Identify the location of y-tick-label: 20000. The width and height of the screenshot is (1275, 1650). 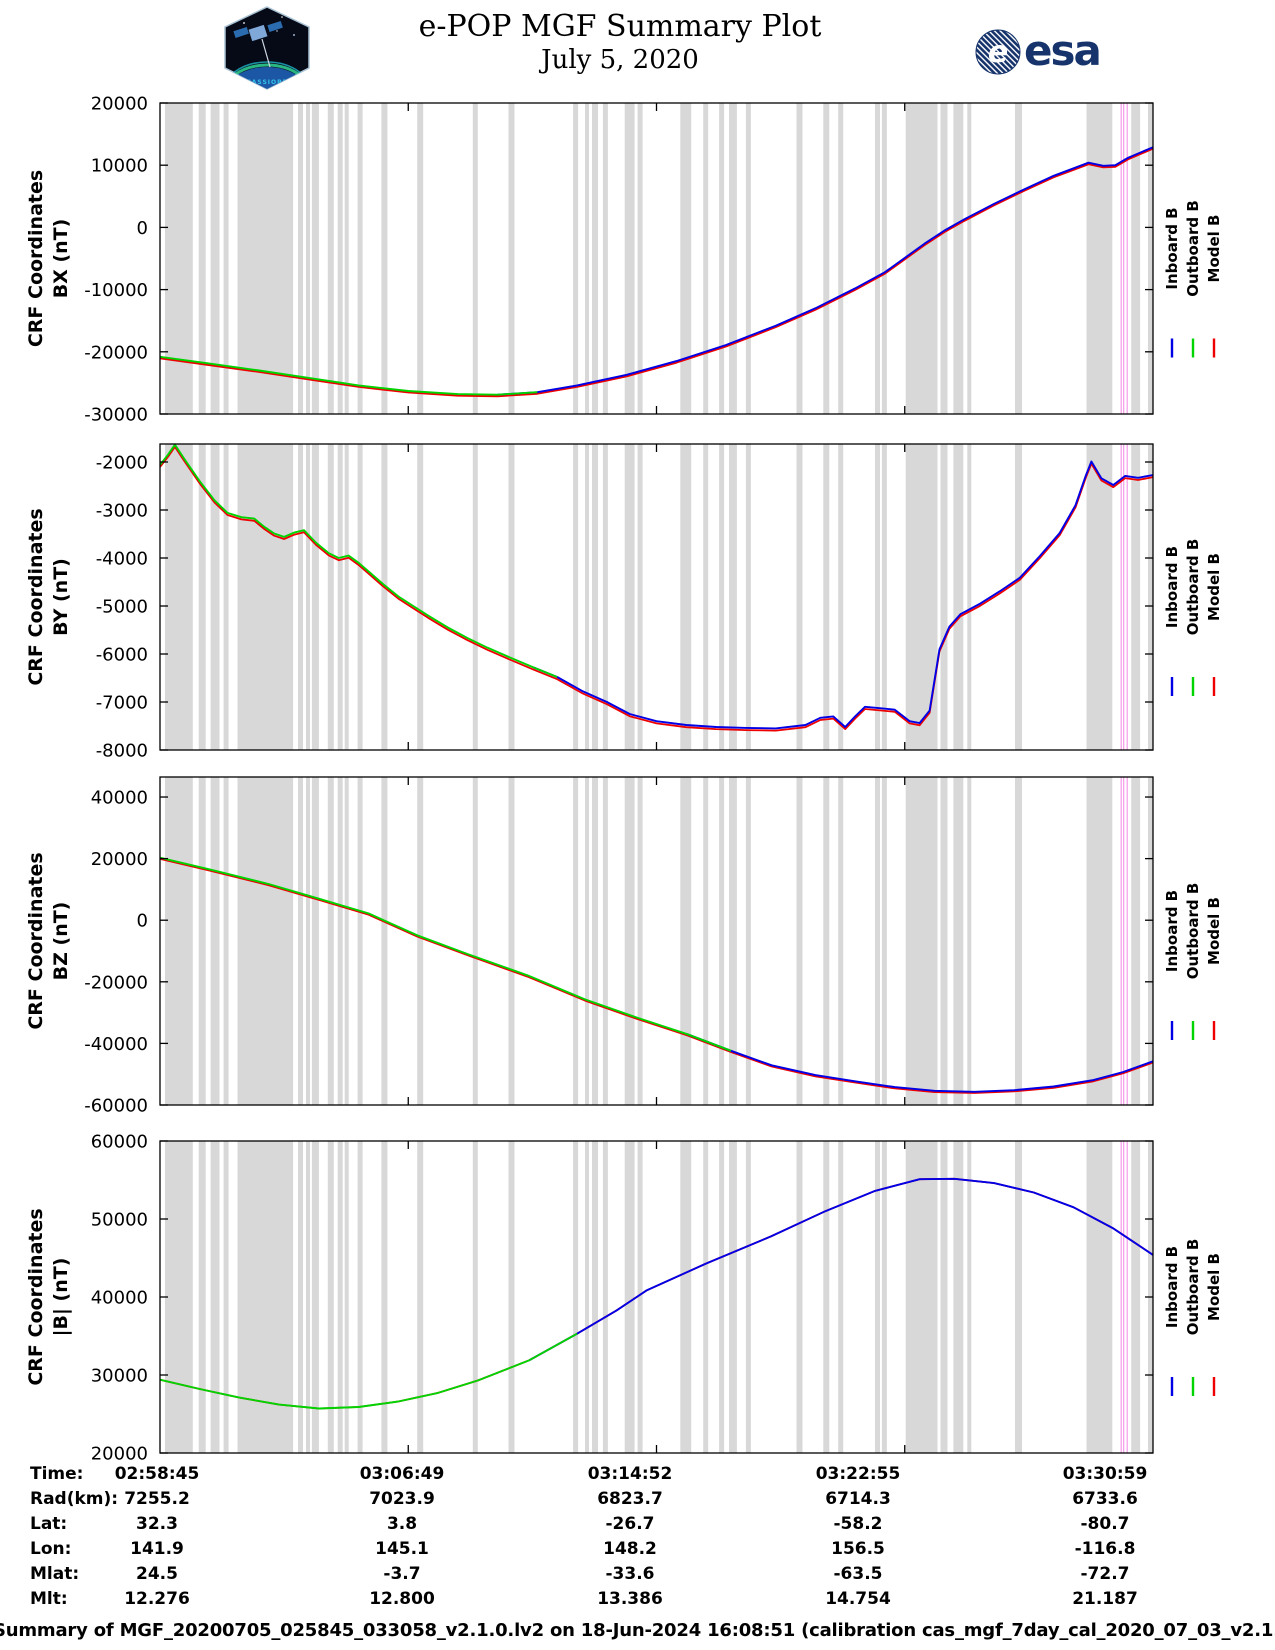
(119, 1454).